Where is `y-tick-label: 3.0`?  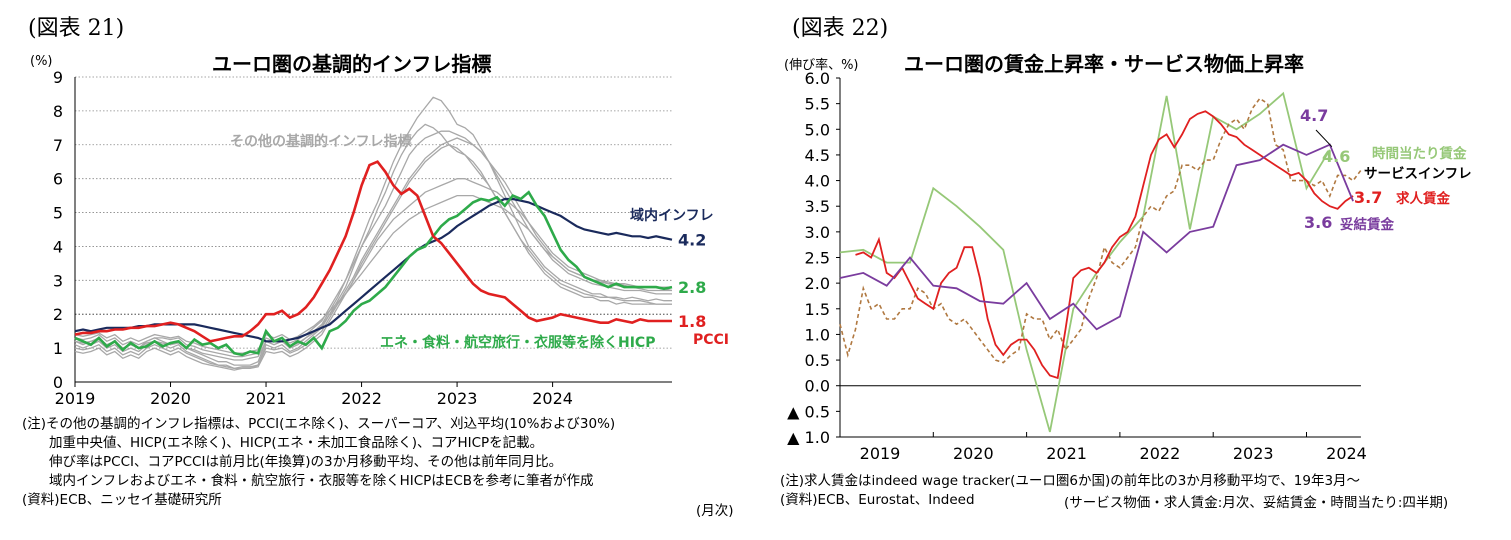 y-tick-label: 3.0 is located at coordinates (817, 232).